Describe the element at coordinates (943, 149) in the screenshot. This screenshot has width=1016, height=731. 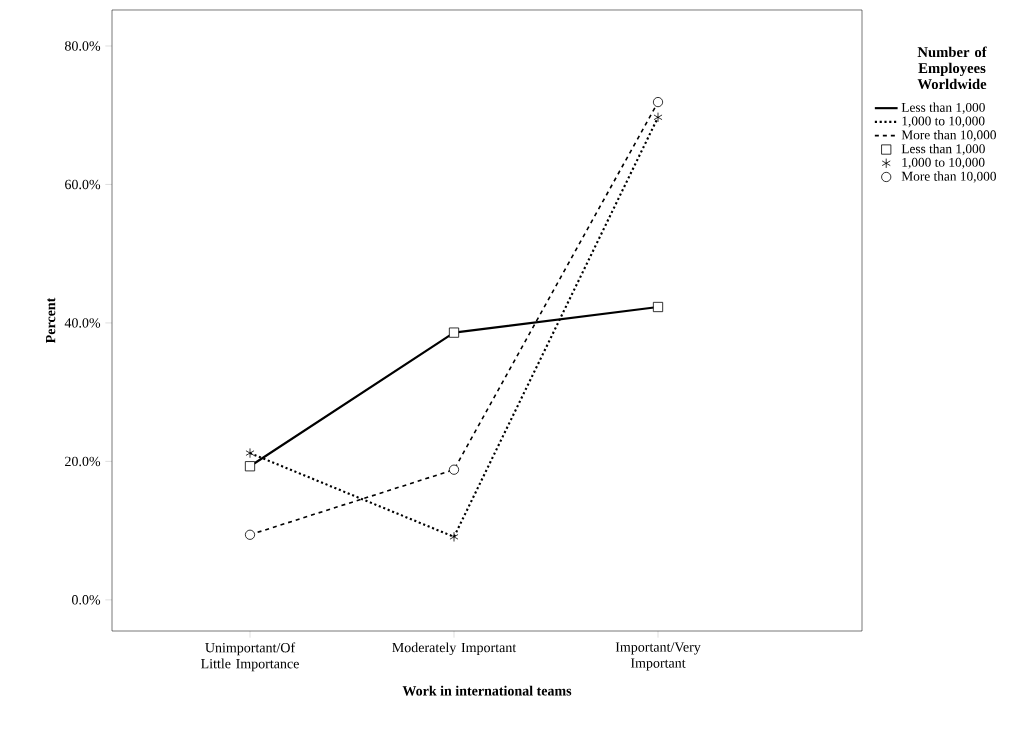
I see `legend-label: Less than 1,000` at that location.